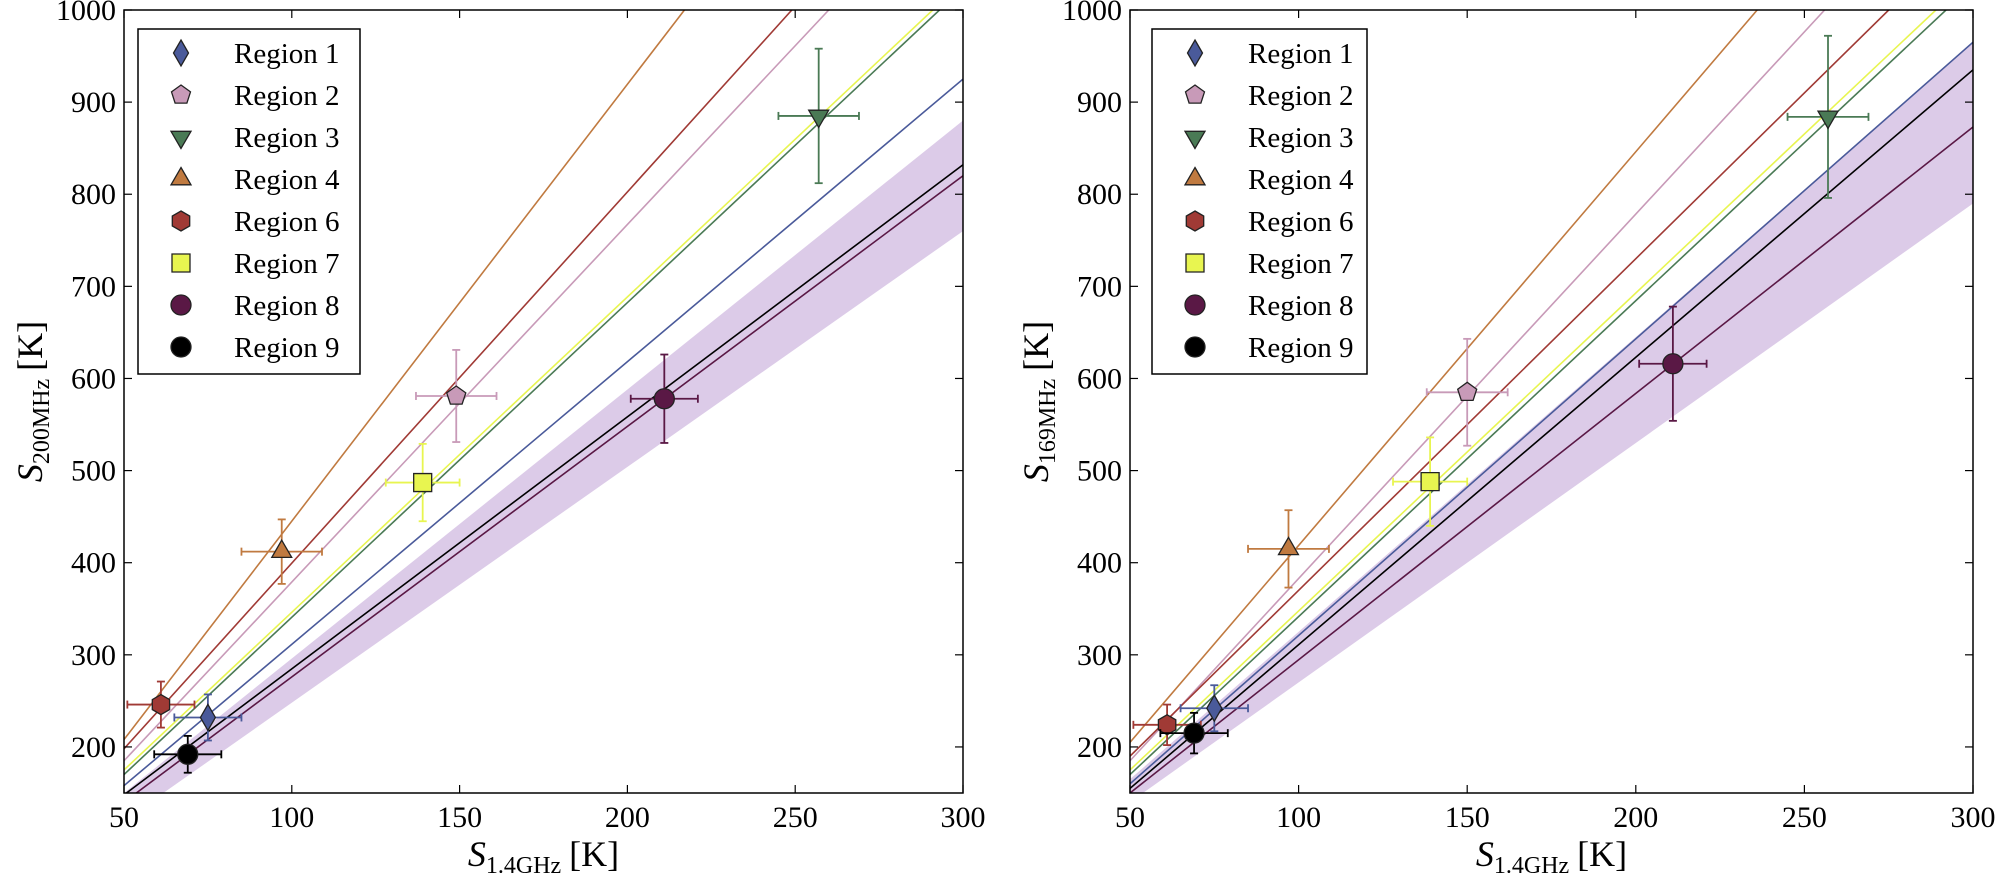 This screenshot has width=2000, height=874. What do you see at coordinates (1099, 286) in the screenshot?
I see `y-tick-label: 700` at bounding box center [1099, 286].